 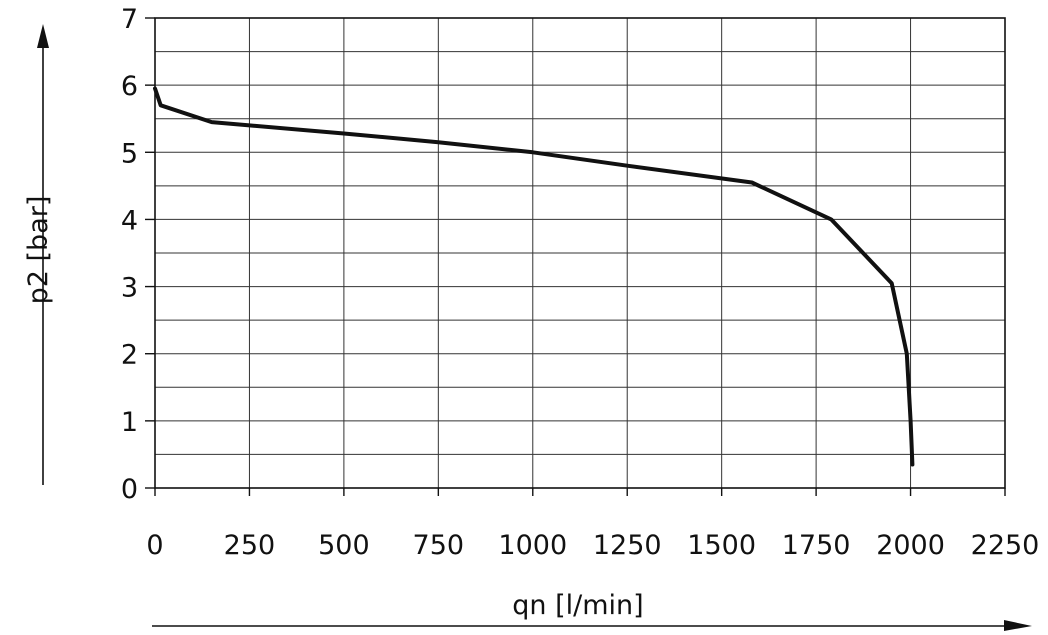 I want to click on x-tick-label: 1500, so click(x=721, y=545).